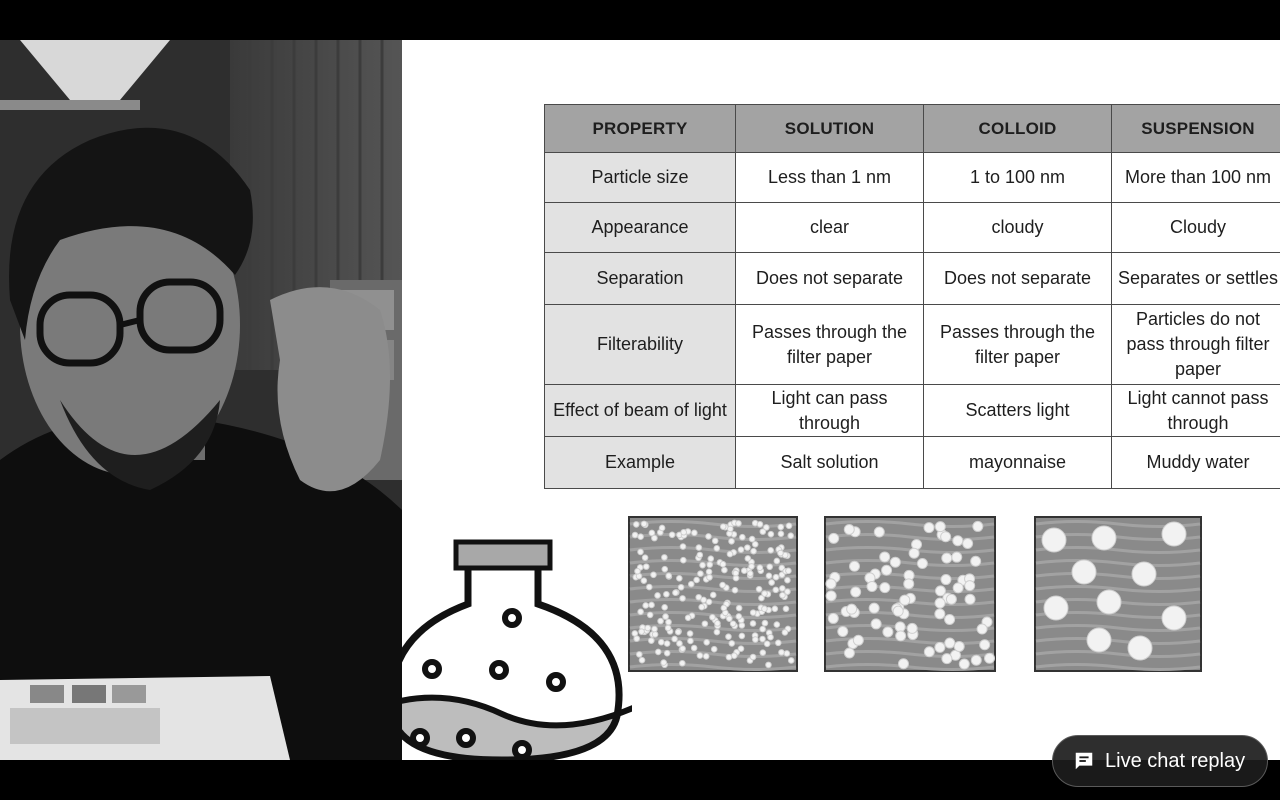 This screenshot has height=800, width=1280. What do you see at coordinates (1160, 761) in the screenshot?
I see `live-chat-replay-button: Live chat replay` at bounding box center [1160, 761].